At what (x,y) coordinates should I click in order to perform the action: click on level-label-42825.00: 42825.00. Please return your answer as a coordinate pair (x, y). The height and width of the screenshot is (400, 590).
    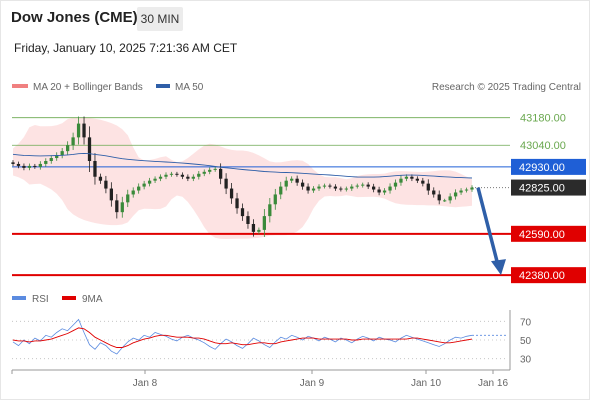
    Looking at the image, I should click on (542, 189).